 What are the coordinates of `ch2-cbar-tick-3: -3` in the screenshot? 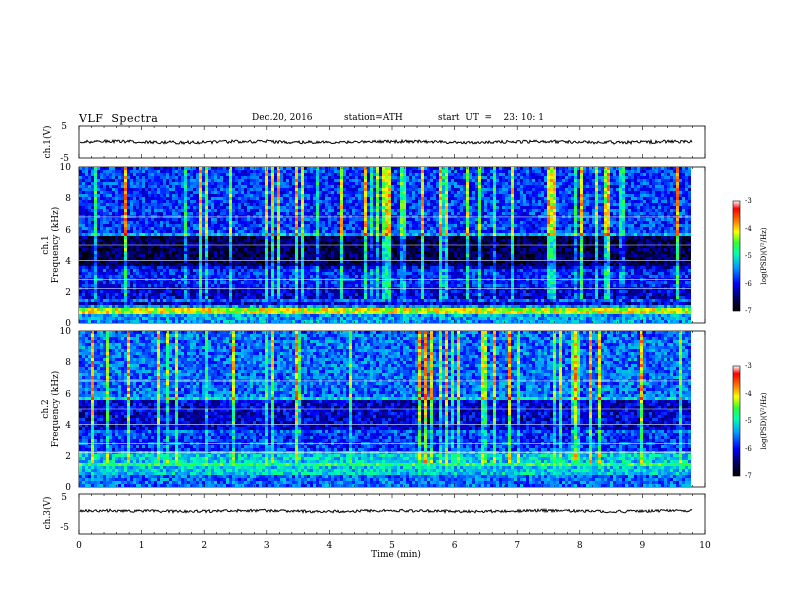 It's located at (748, 366).